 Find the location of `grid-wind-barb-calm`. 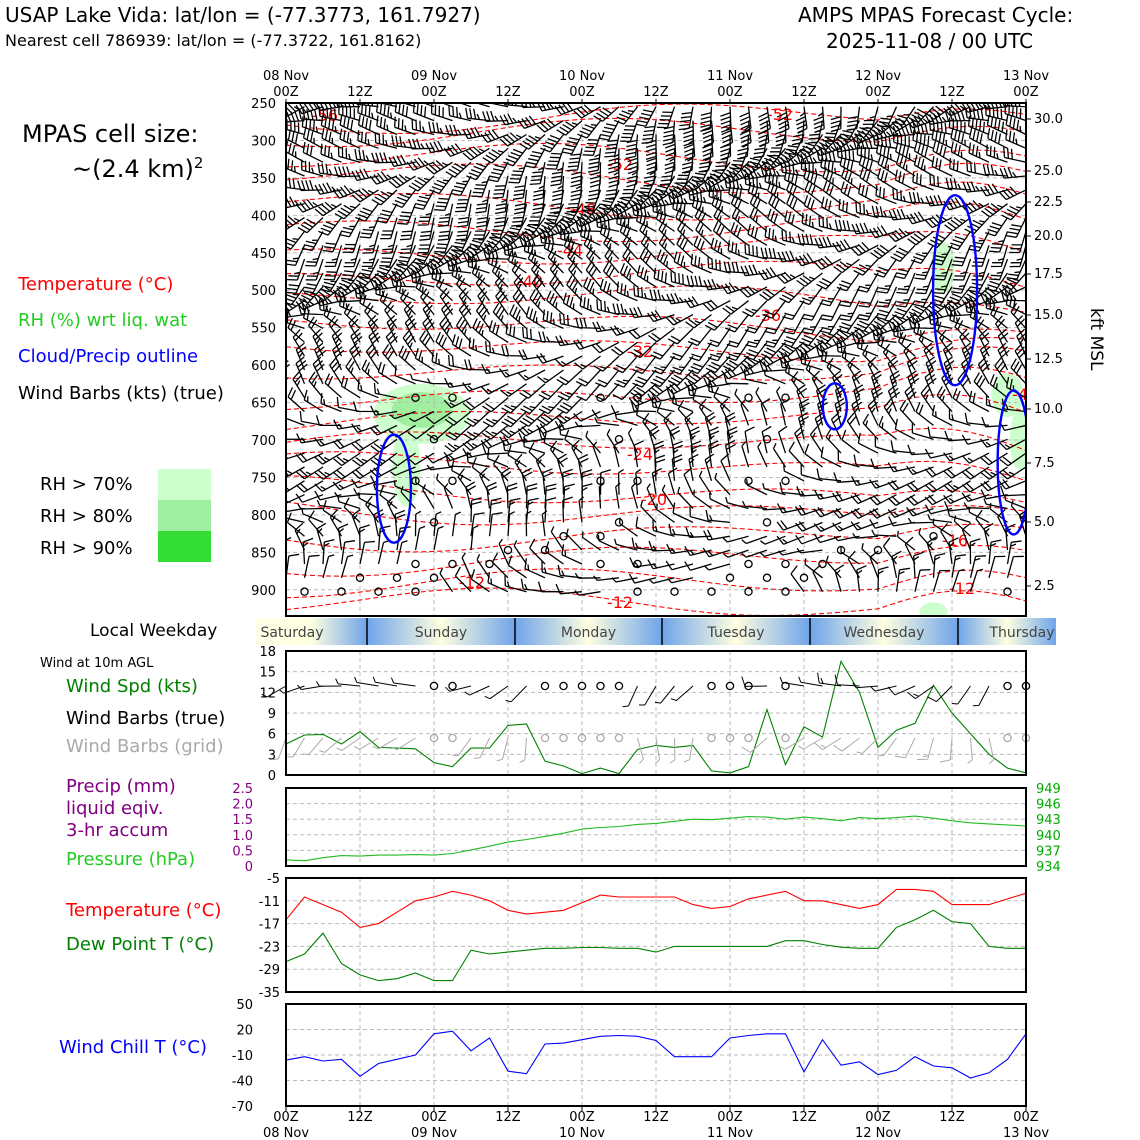

grid-wind-barb-calm is located at coordinates (545, 738).